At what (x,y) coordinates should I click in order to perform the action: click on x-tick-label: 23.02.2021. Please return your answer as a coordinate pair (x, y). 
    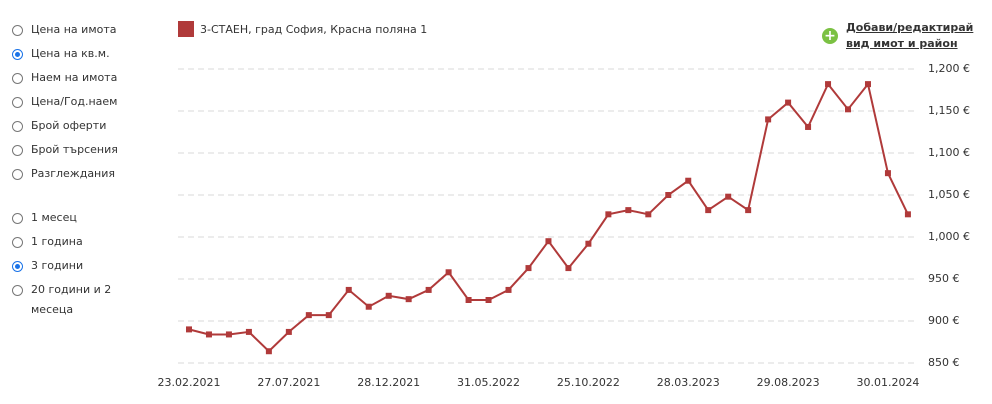
    Looking at the image, I should click on (189, 382).